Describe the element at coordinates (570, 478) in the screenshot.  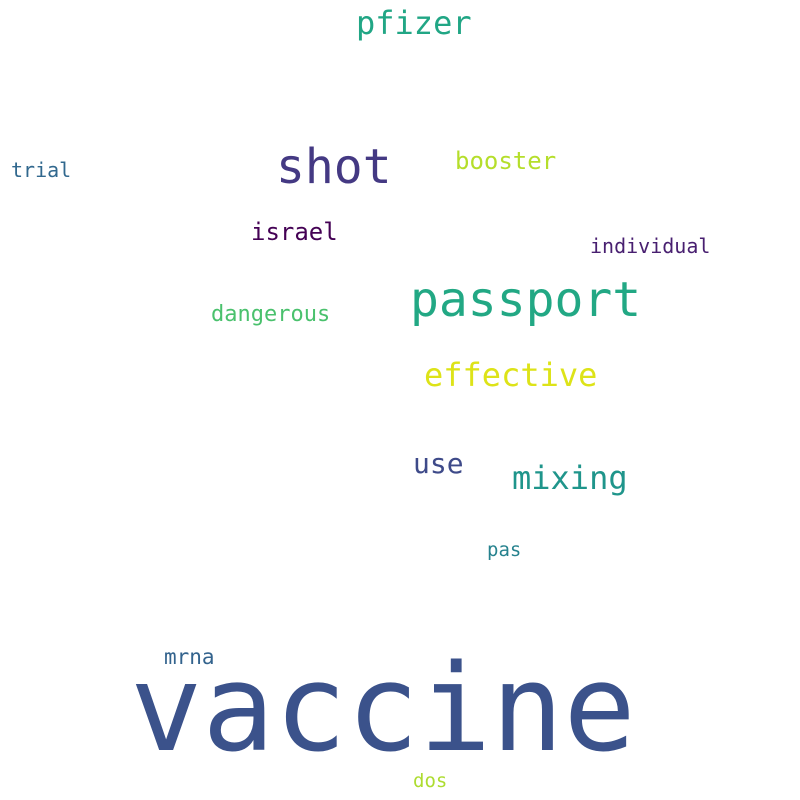
I see `word-mixing: mixing` at that location.